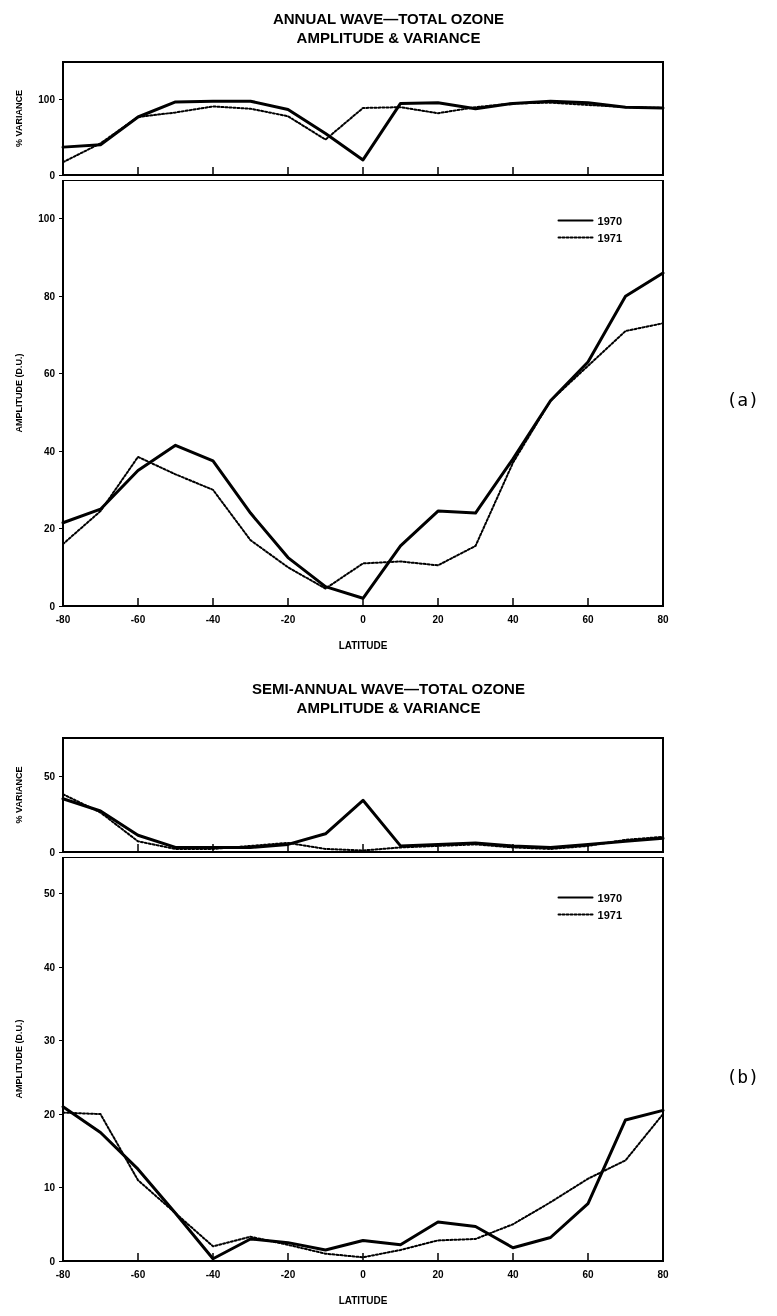 The width and height of the screenshot is (777, 1316). I want to click on text: (b), so click(742, 1076).